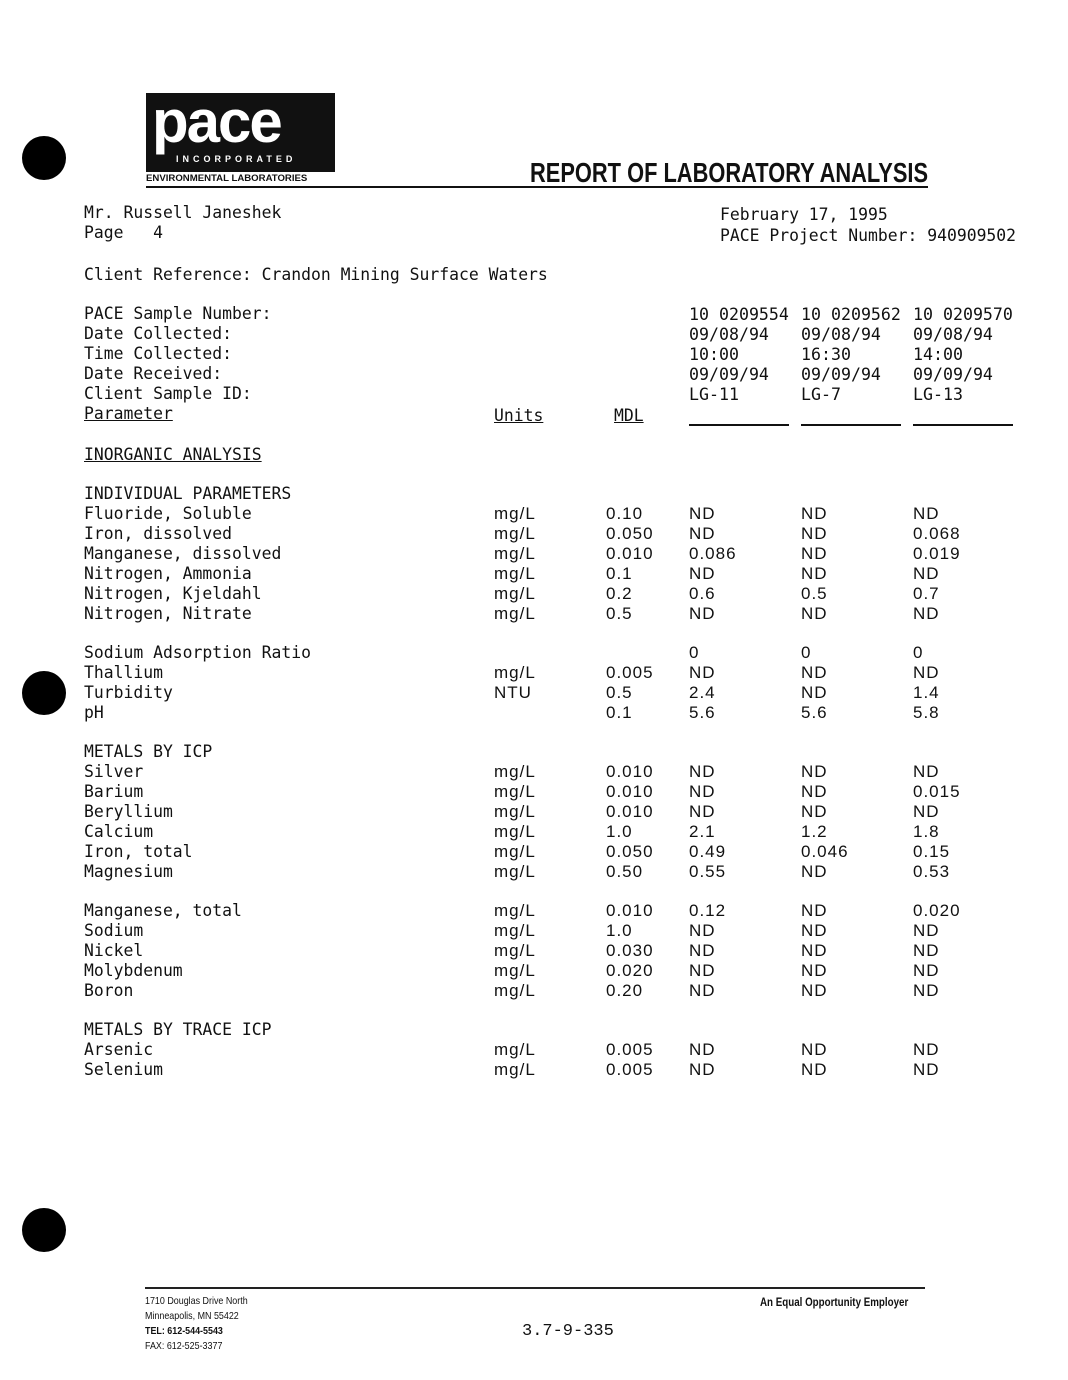 The height and width of the screenshot is (1380, 1068). What do you see at coordinates (44, 693) in the screenshot?
I see `punch-hole` at bounding box center [44, 693].